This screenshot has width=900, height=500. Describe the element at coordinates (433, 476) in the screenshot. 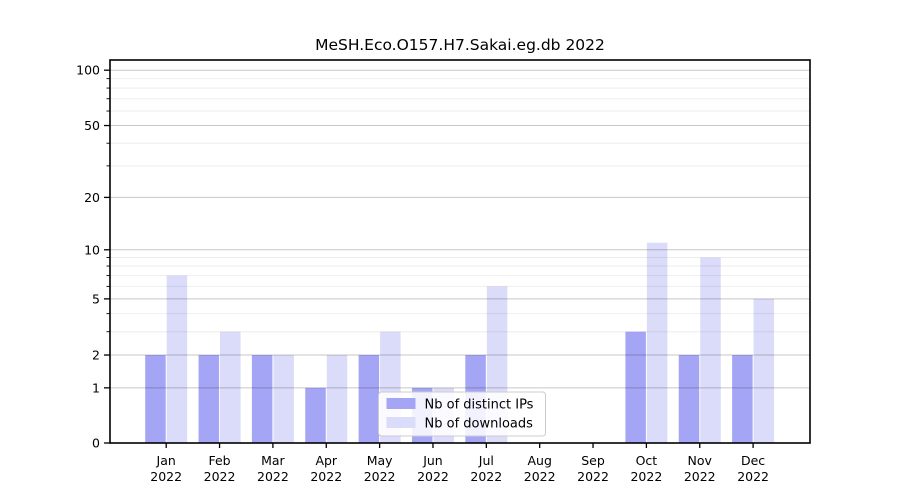

I see `x-tick-label-year-jun: 2022` at that location.